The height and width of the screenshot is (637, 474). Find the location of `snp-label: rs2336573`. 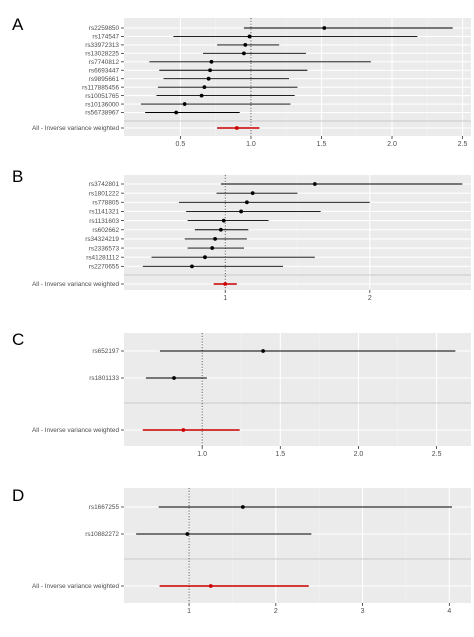

snp-label: rs2336573 is located at coordinates (104, 248).